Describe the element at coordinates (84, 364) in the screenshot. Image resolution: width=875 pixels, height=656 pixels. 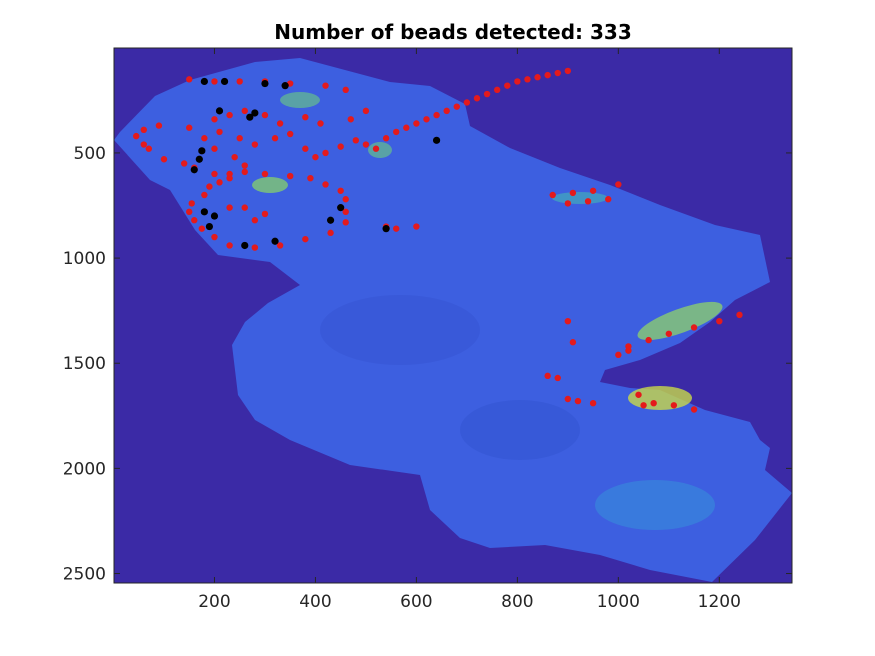
I see `y-tick-label: 1500` at that location.